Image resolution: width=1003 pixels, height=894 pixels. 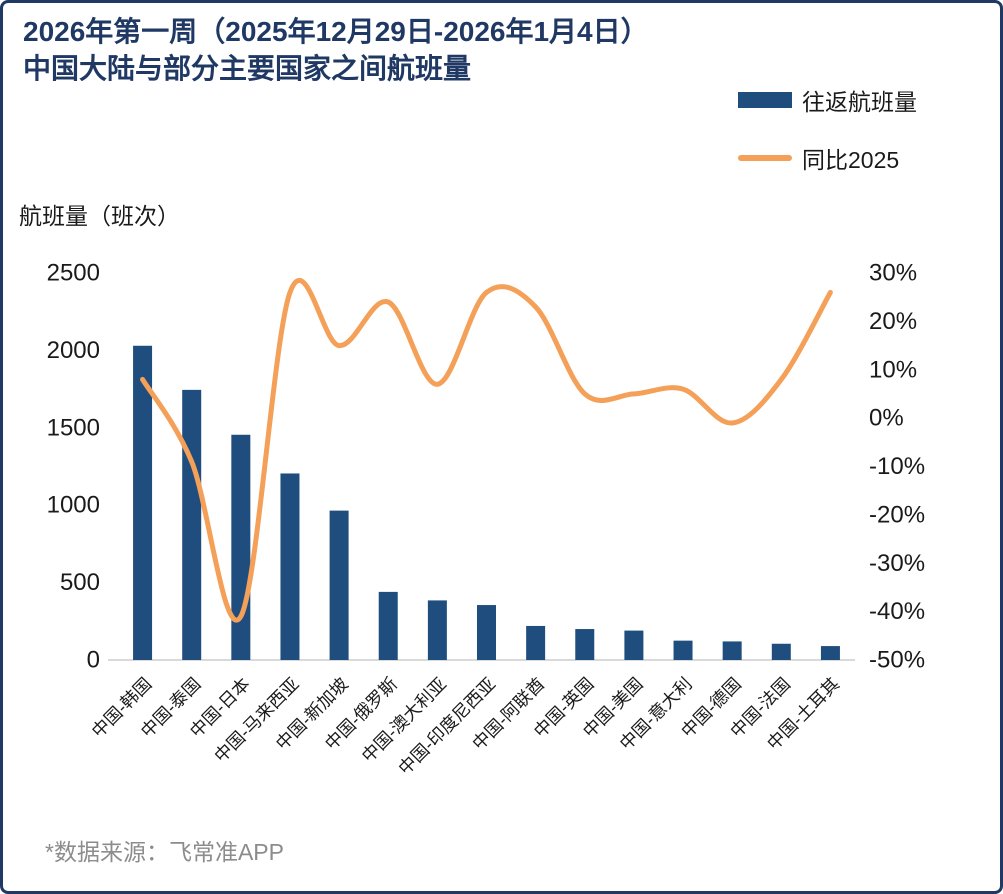 I want to click on left-axis-tick: 2000, so click(x=73, y=350).